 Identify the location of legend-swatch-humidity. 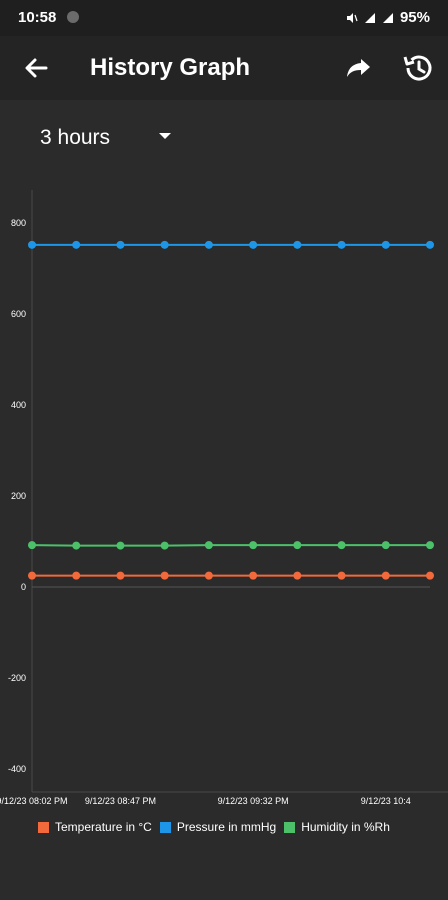
(290, 827).